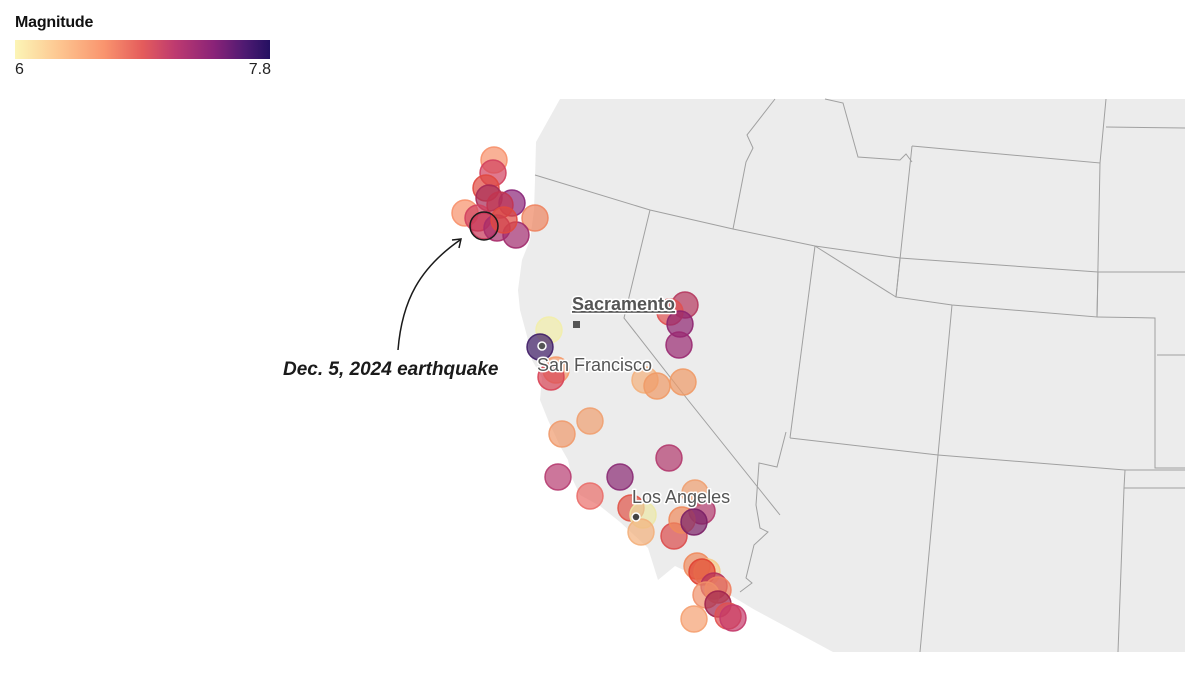 The width and height of the screenshot is (1200, 675). What do you see at coordinates (19, 69) in the screenshot?
I see `legend-min-label: 6` at bounding box center [19, 69].